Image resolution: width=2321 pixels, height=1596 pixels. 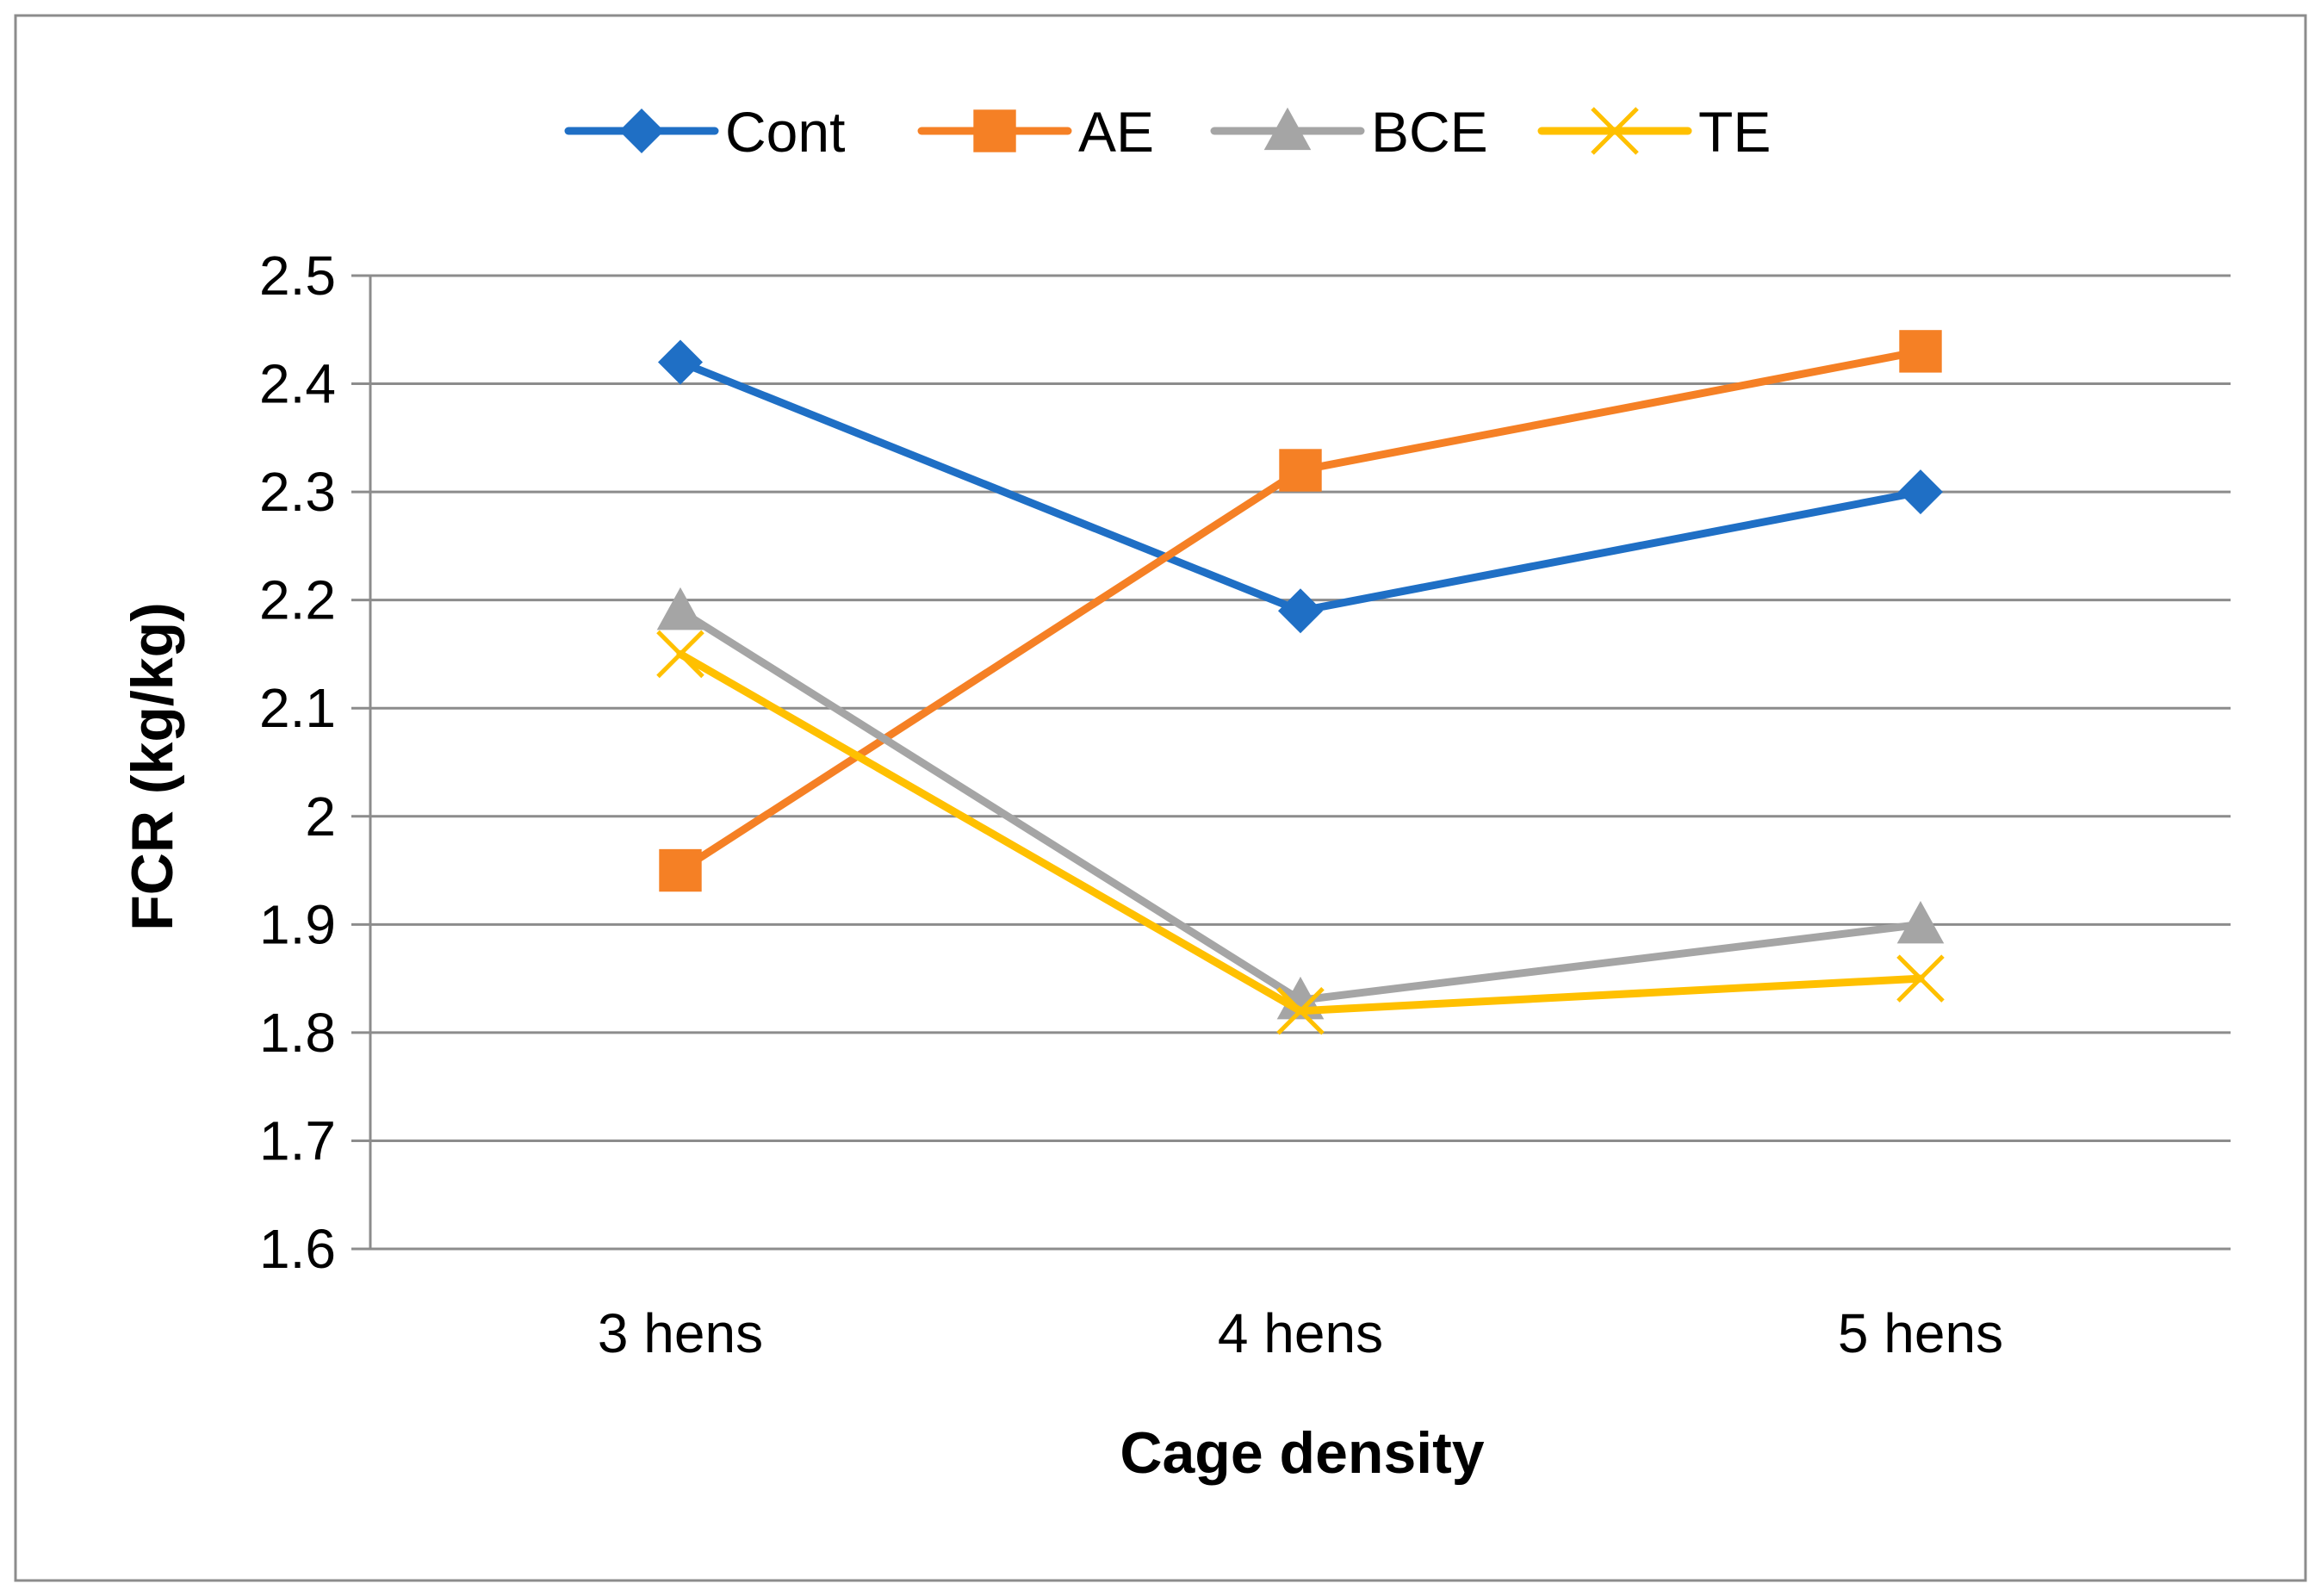 I want to click on y-tick-label: 2.1, so click(x=297, y=708).